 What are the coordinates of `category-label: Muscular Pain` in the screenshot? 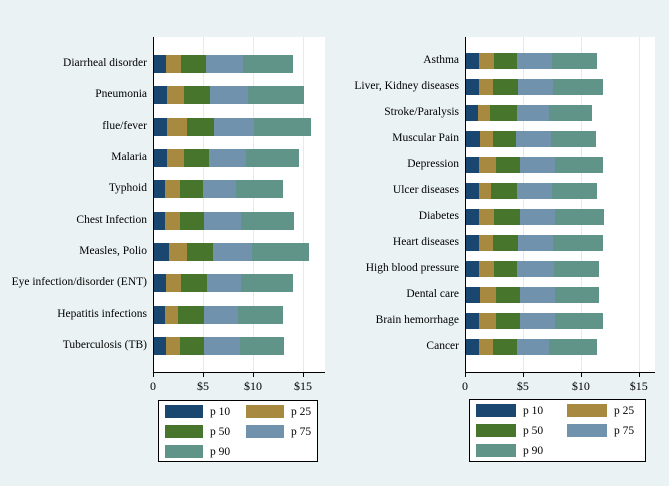 It's located at (425, 138).